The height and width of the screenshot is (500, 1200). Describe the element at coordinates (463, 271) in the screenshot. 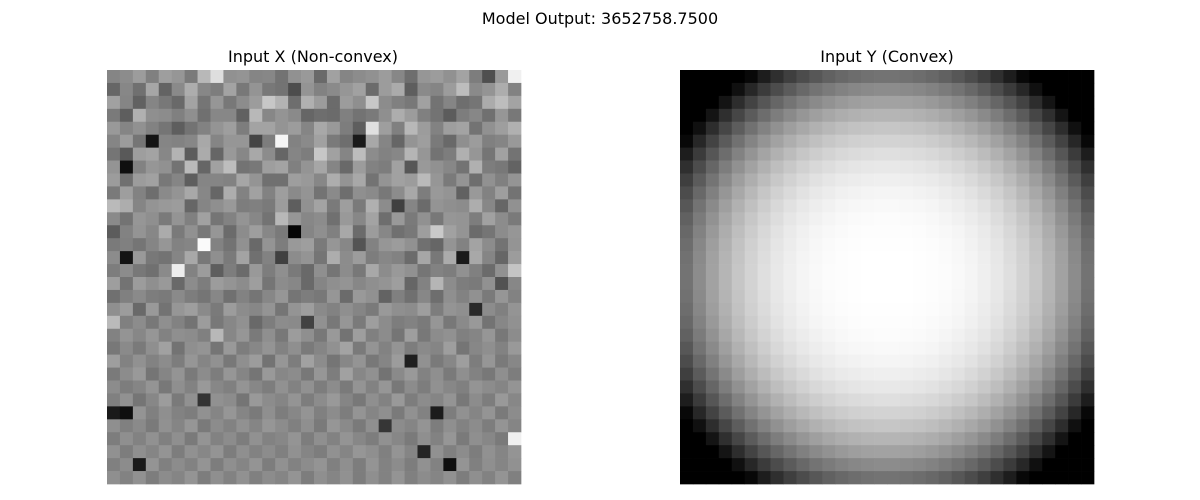

I see `heatmap-input-x-cell-r15-c27` at that location.